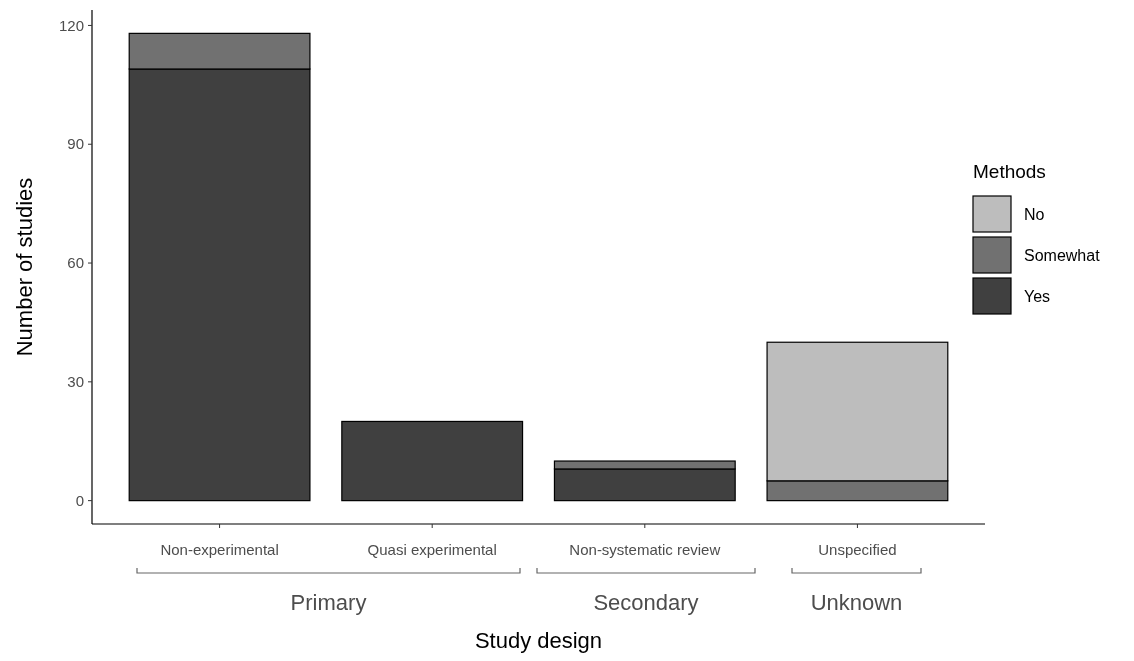 The height and width of the screenshot is (661, 1134). What do you see at coordinates (75, 144) in the screenshot?
I see `y-tick-label: 90` at bounding box center [75, 144].